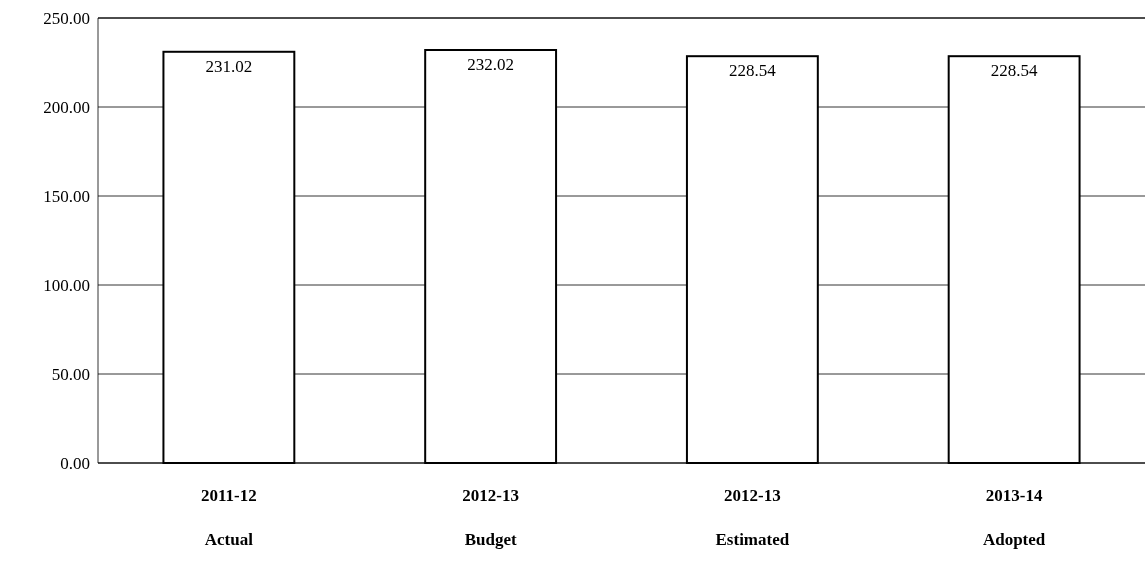 This screenshot has width=1145, height=563. What do you see at coordinates (229, 517) in the screenshot?
I see `category-label: 2011-12 Actual` at bounding box center [229, 517].